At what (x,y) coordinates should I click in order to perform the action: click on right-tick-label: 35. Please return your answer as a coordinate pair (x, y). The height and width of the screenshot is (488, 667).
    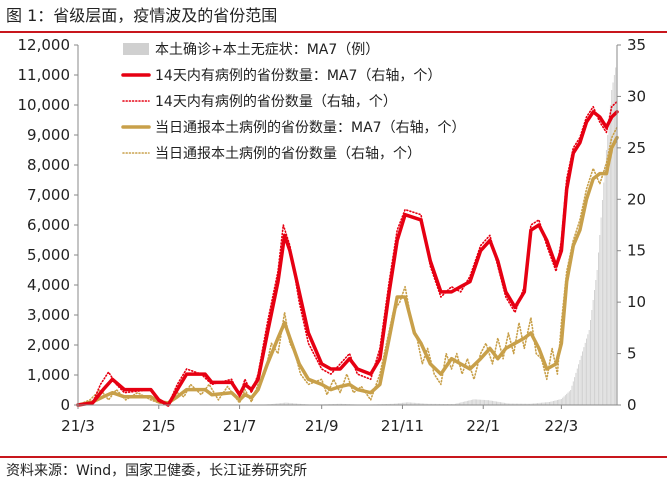
    Looking at the image, I should click on (636, 45).